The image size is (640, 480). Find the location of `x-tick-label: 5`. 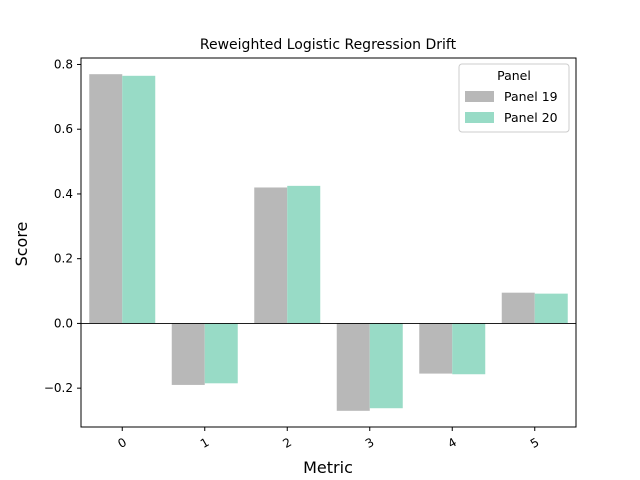

x-tick-label: 5 is located at coordinates (535, 443).